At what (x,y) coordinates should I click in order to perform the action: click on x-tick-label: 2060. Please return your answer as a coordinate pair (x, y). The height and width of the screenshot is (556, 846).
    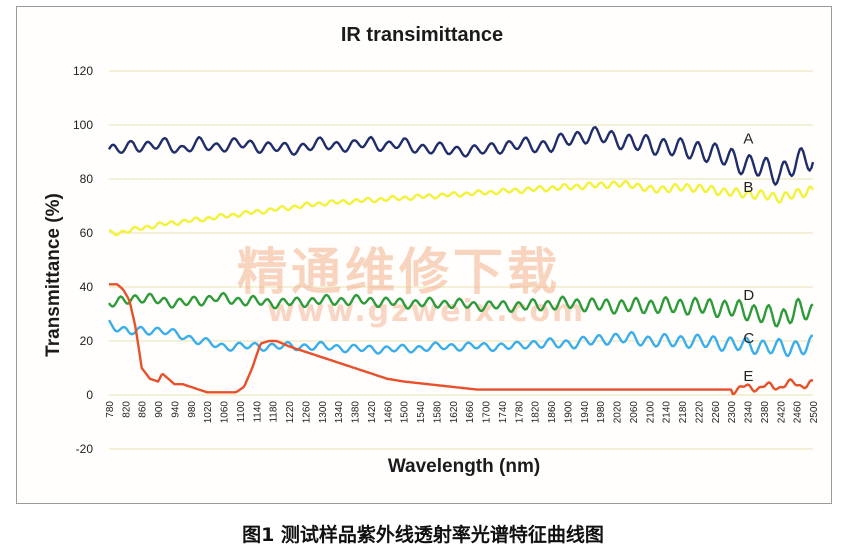
    Looking at the image, I should click on (634, 412).